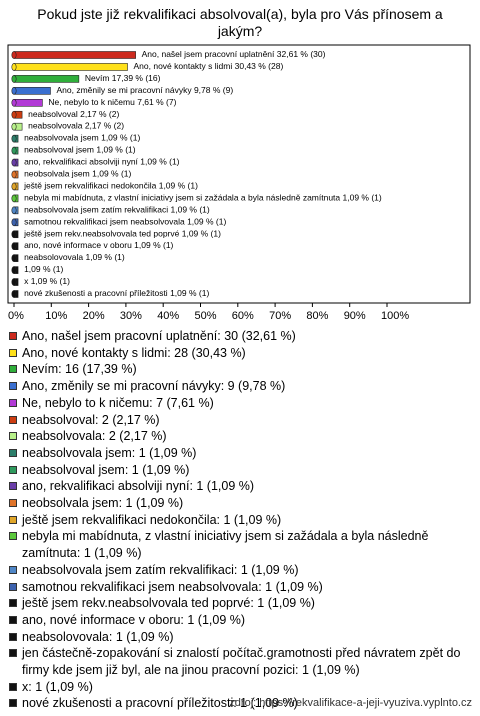  I want to click on bar-label: neobsolvala jsem 1,09 % (1), so click(77, 174).